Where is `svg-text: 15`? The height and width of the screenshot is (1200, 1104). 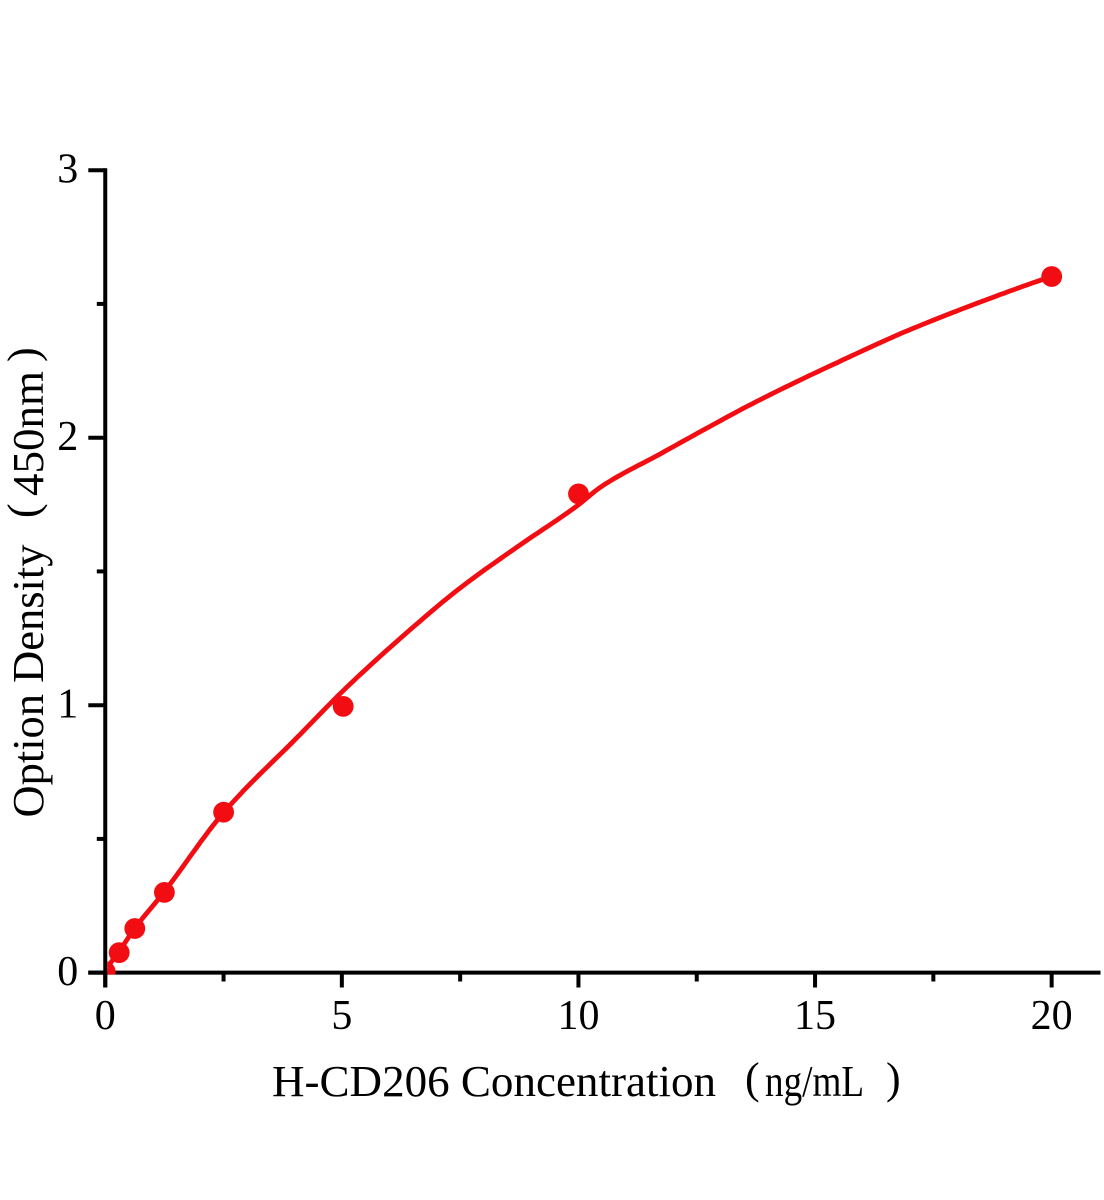
svg-text: 15 is located at coordinates (815, 1016).